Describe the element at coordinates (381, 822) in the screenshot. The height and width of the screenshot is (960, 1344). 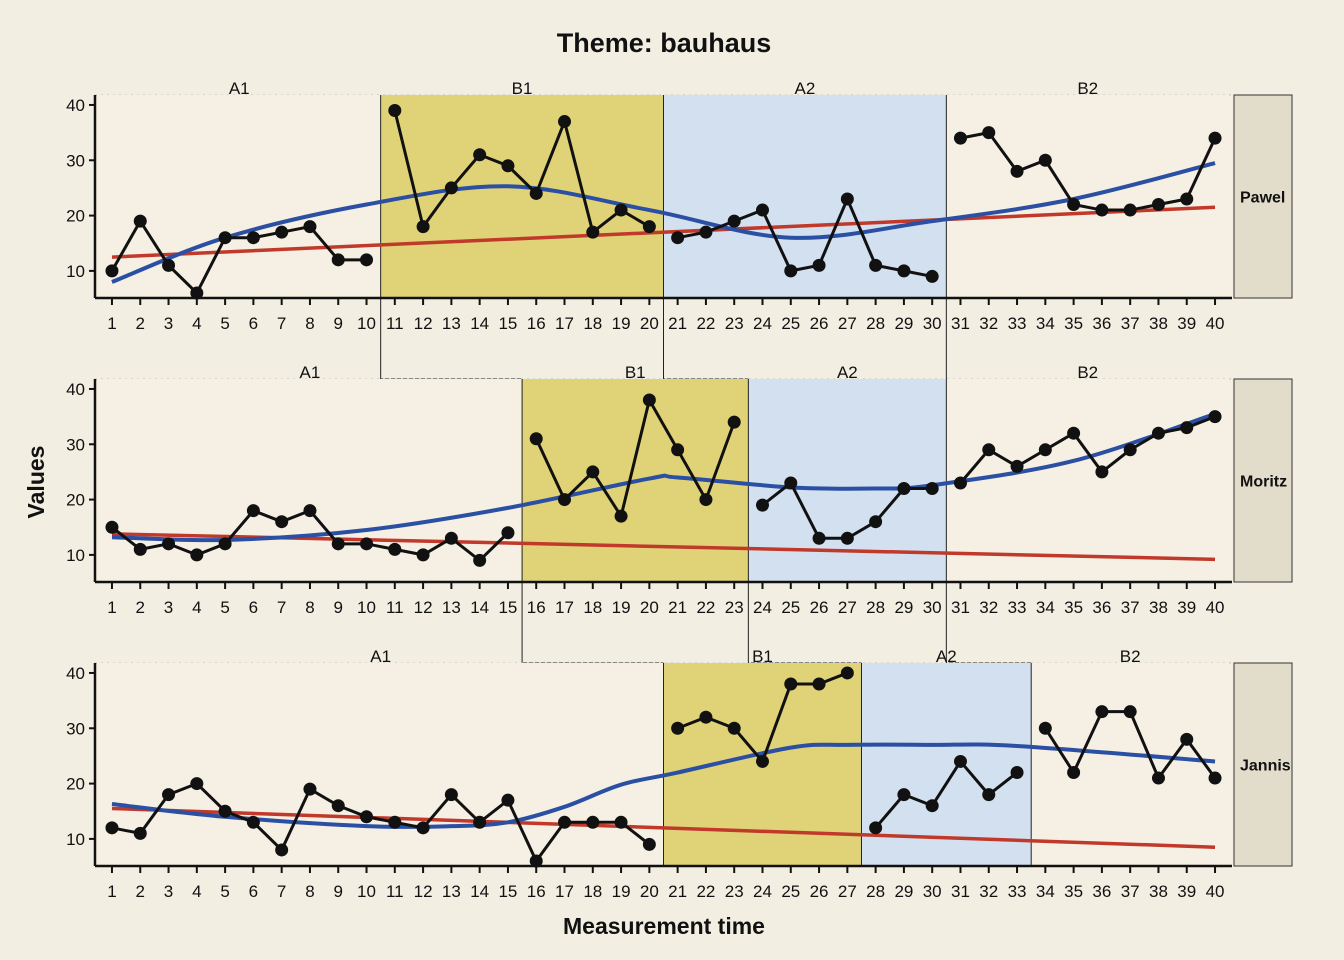
I see `data-line-a1` at that location.